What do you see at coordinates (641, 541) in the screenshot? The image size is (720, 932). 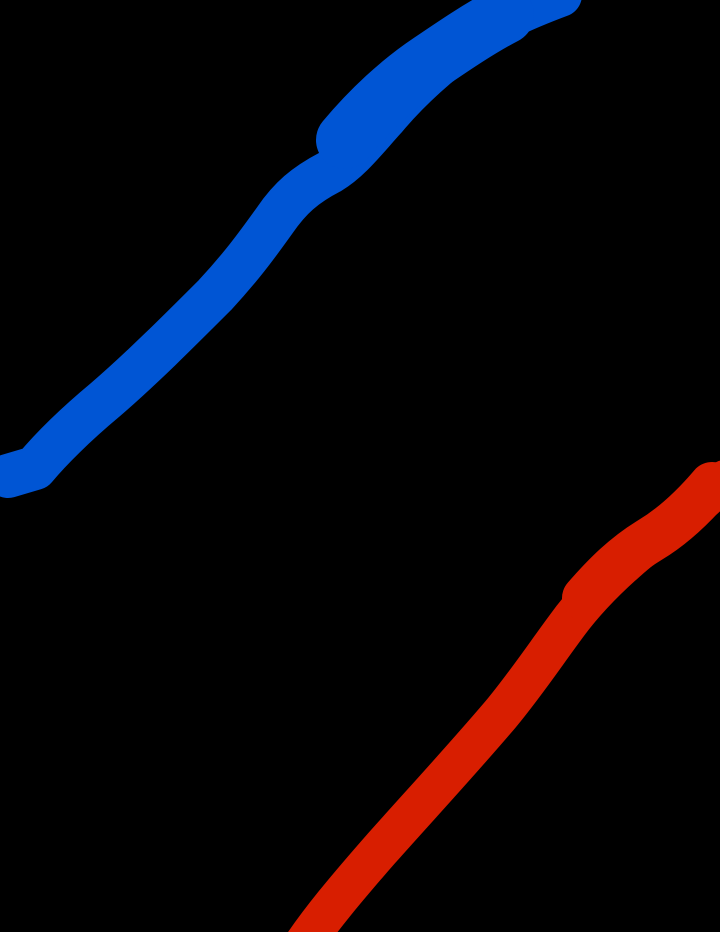 I see `red-stroke-upper-segment` at bounding box center [641, 541].